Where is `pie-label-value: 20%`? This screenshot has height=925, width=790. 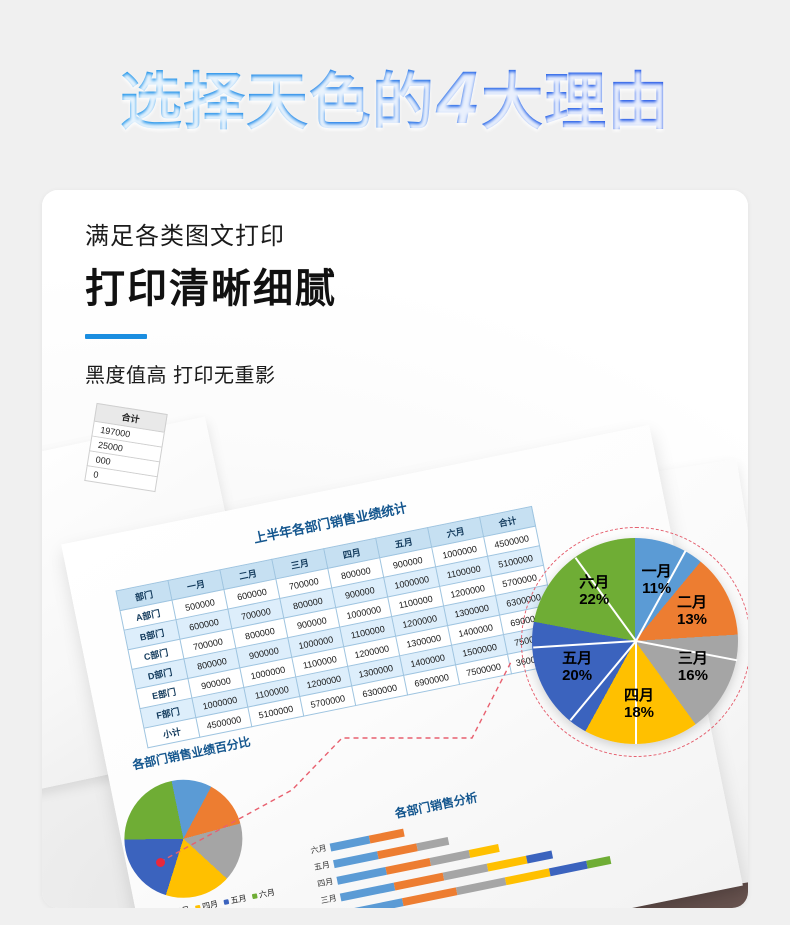 pie-label-value: 20% is located at coordinates (577, 676).